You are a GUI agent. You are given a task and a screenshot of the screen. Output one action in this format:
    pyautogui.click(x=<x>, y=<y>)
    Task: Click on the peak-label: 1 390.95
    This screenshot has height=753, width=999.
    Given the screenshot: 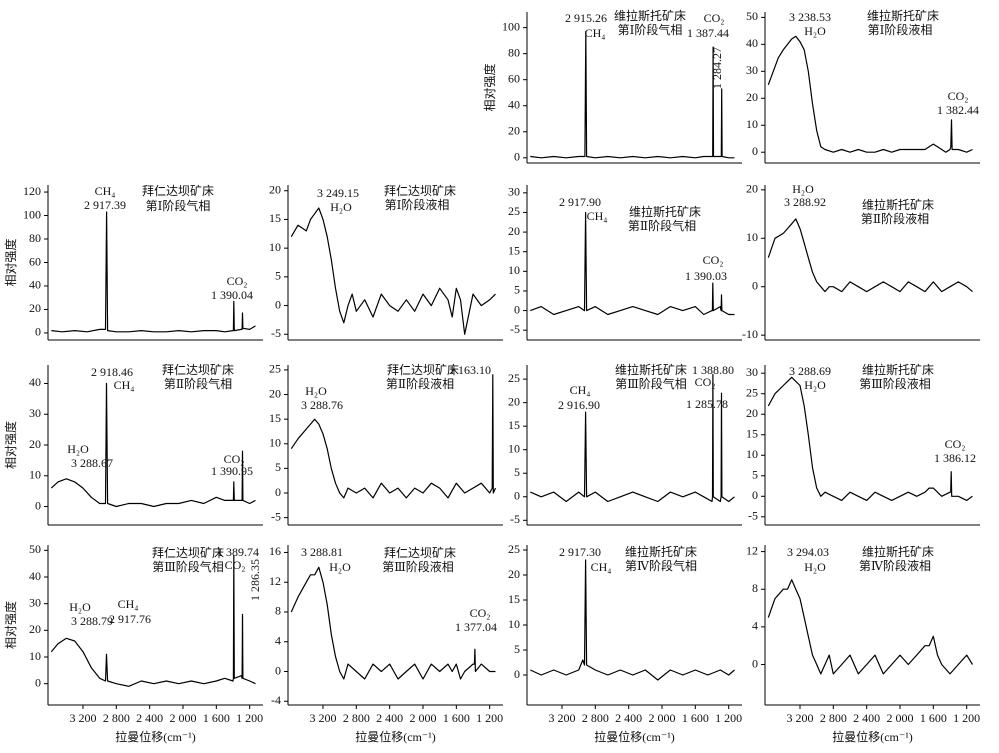 What is the action you would take?
    pyautogui.click(x=232, y=471)
    